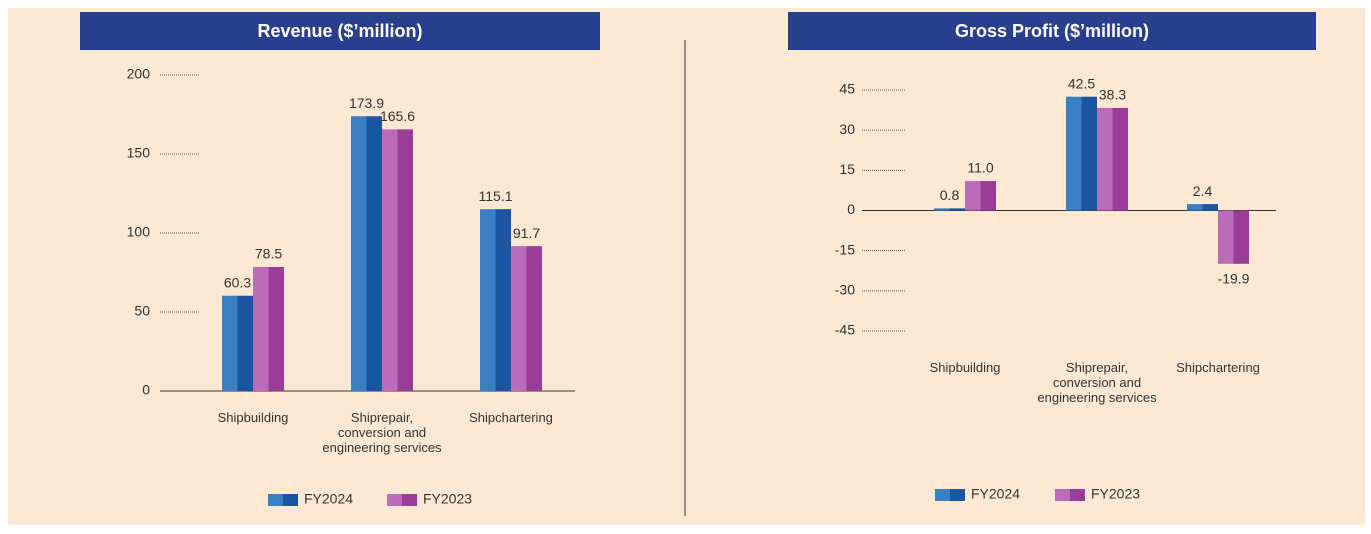 This screenshot has width=1371, height=534. Describe the element at coordinates (366, 103) in the screenshot. I see `data-label: 173.9` at that location.